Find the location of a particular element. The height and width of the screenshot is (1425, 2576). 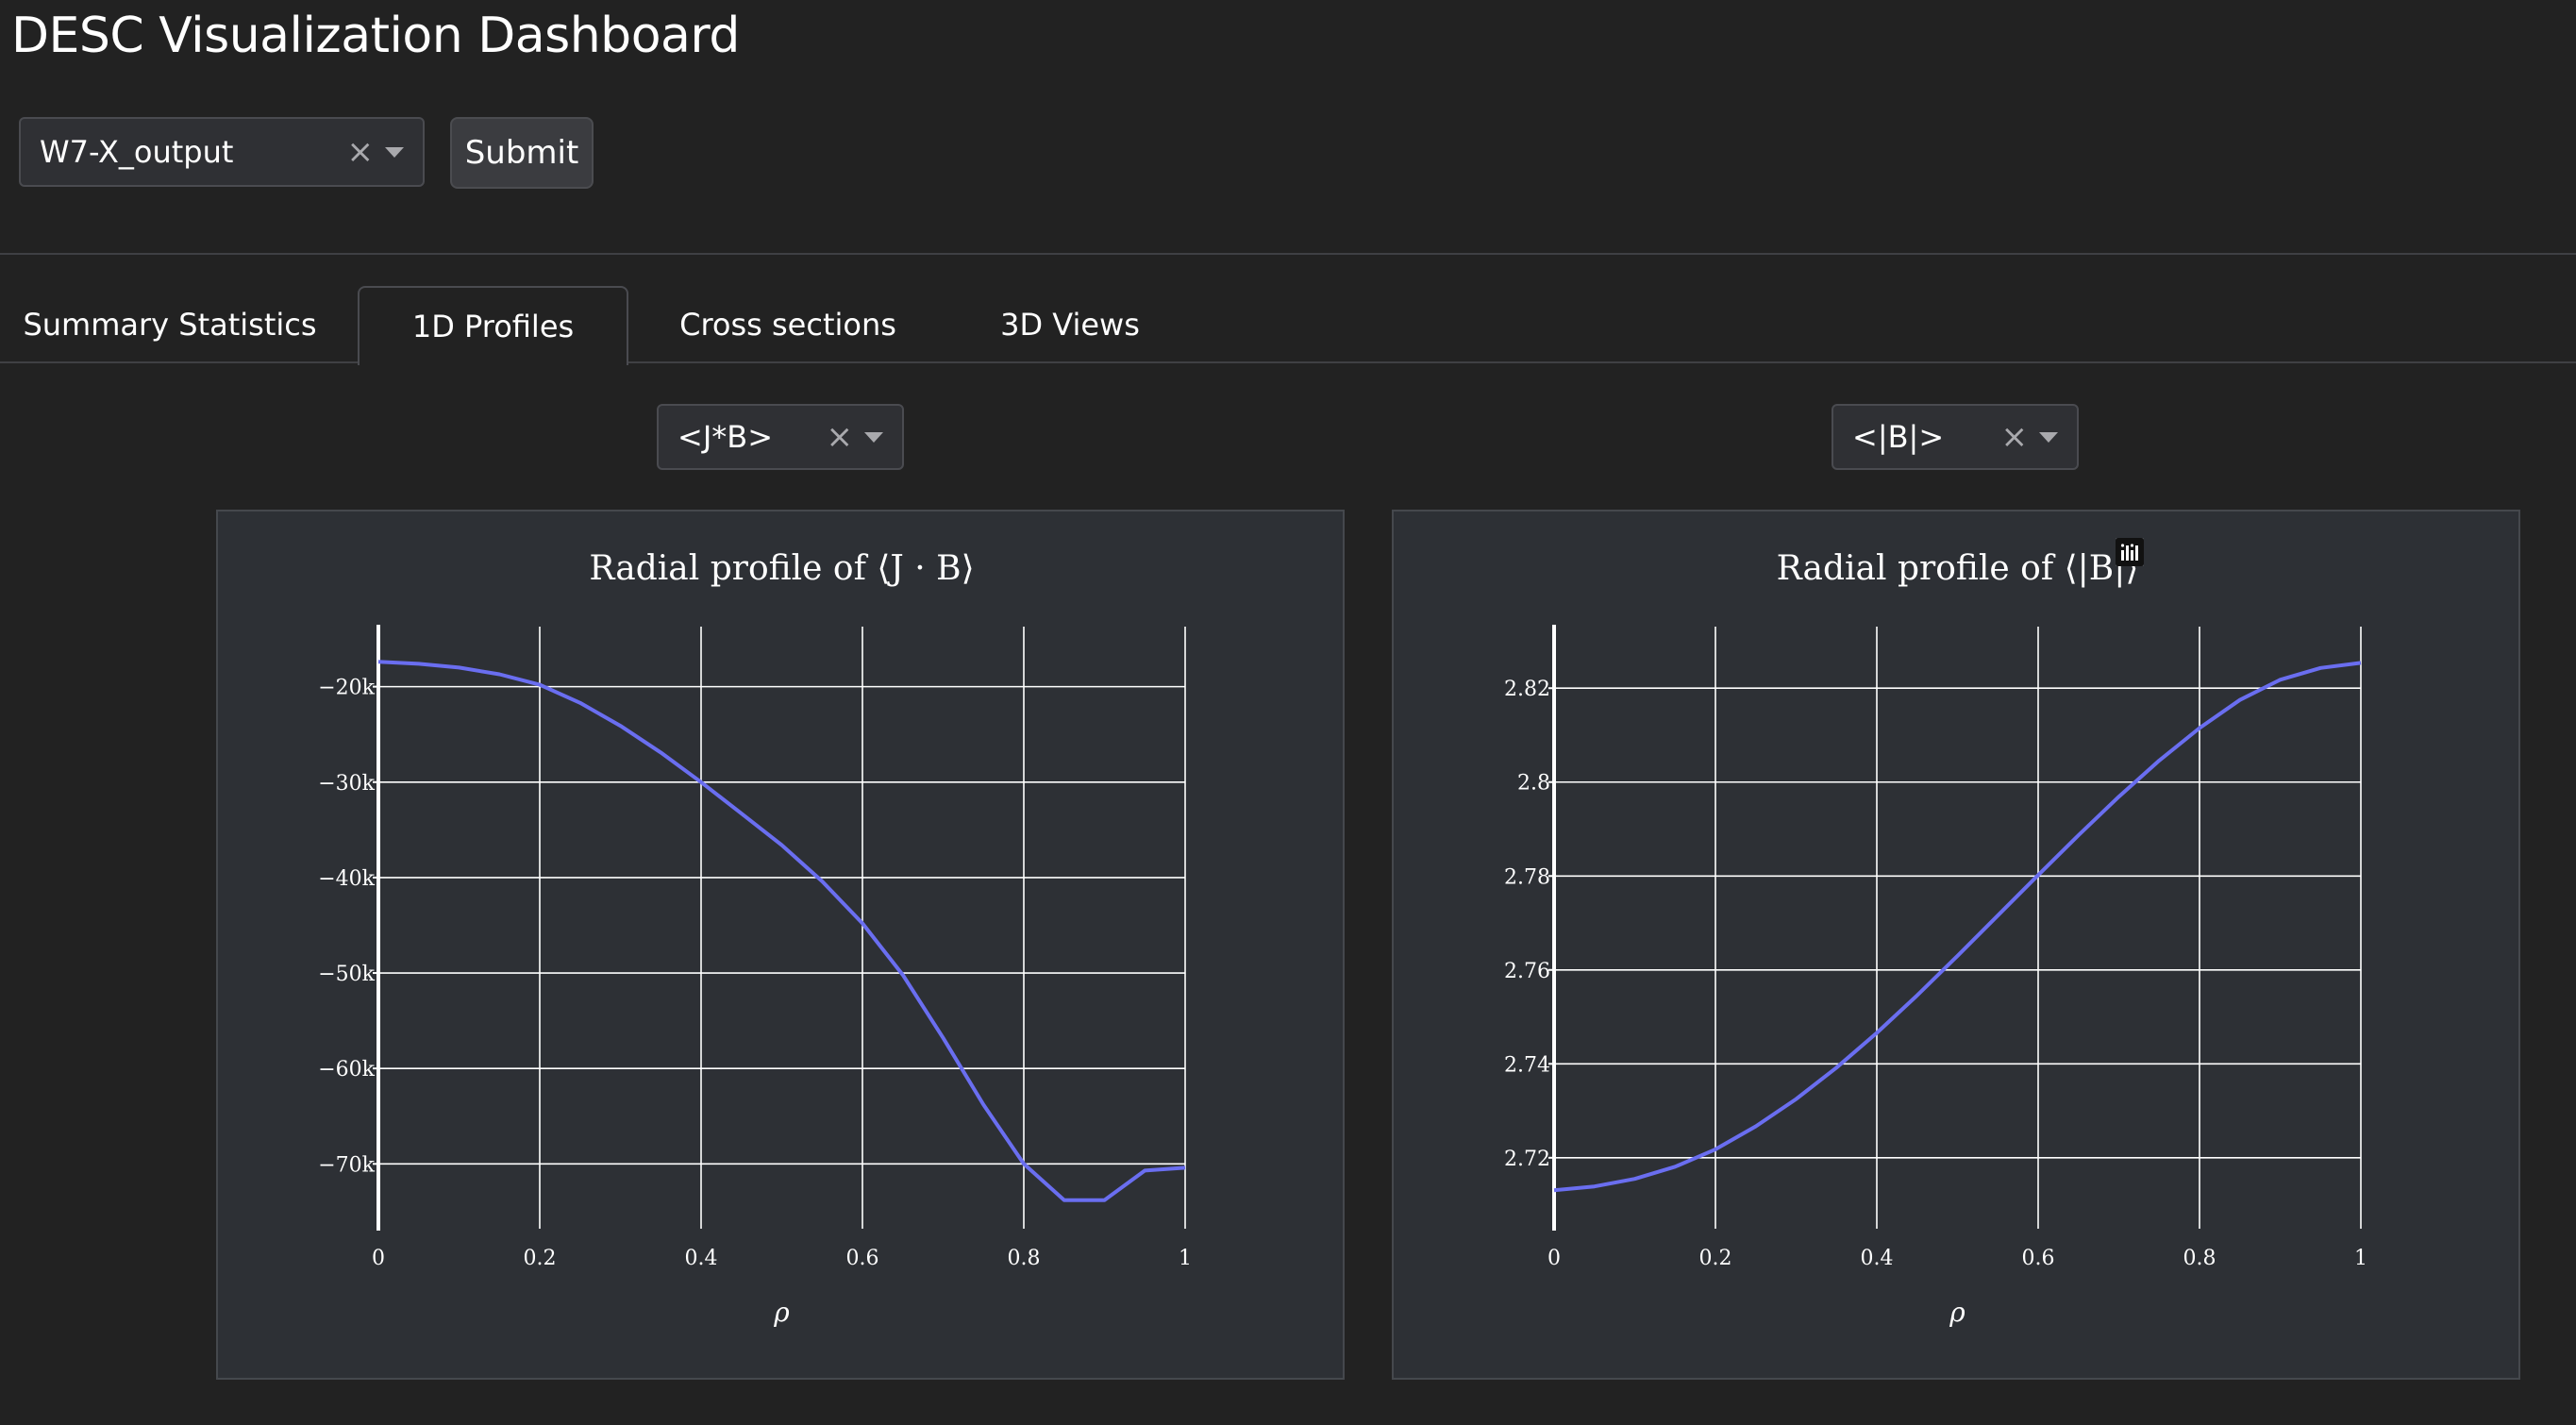

left-quantity-dropdown: <J*B> × is located at coordinates (780, 437).